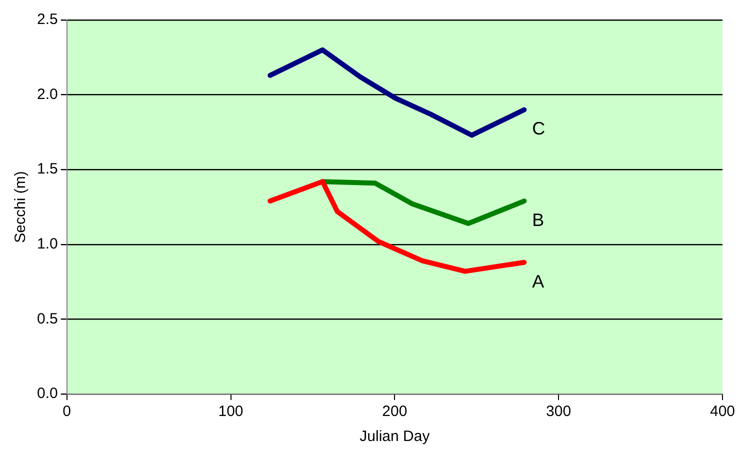 Image resolution: width=746 pixels, height=458 pixels. I want to click on x-tick-label: 100, so click(231, 411).